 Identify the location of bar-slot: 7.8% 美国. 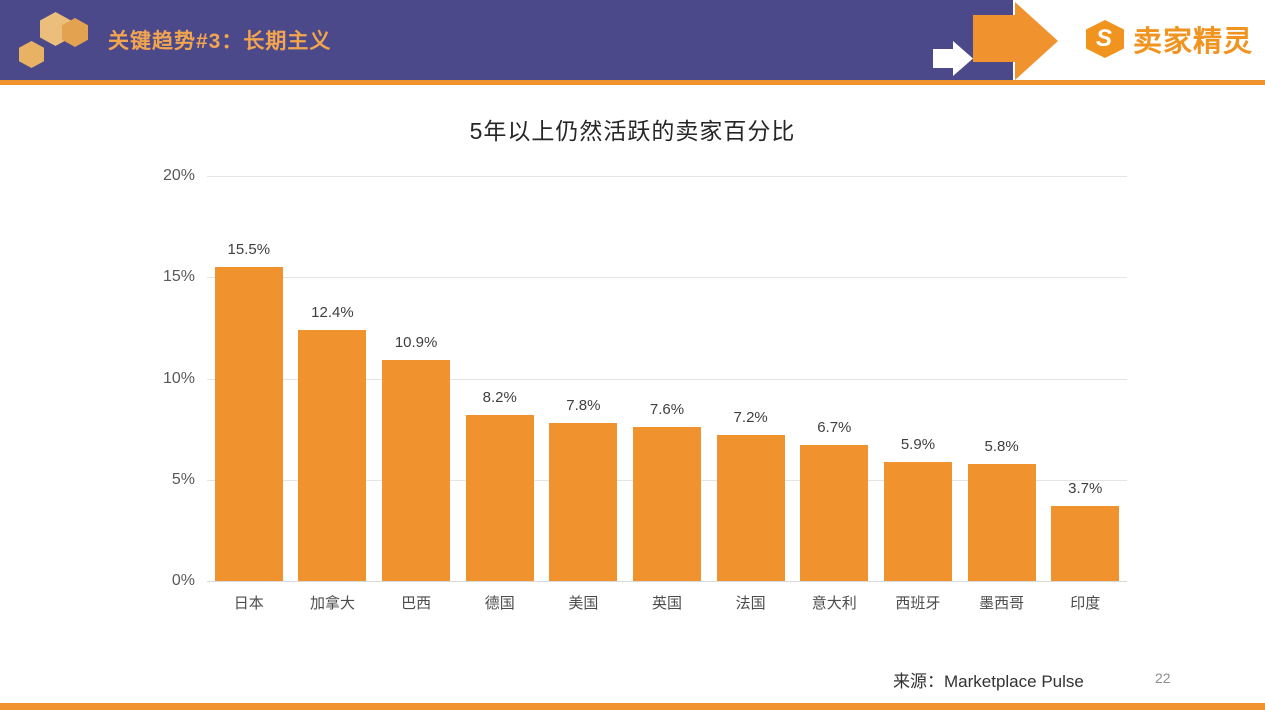
(584, 394).